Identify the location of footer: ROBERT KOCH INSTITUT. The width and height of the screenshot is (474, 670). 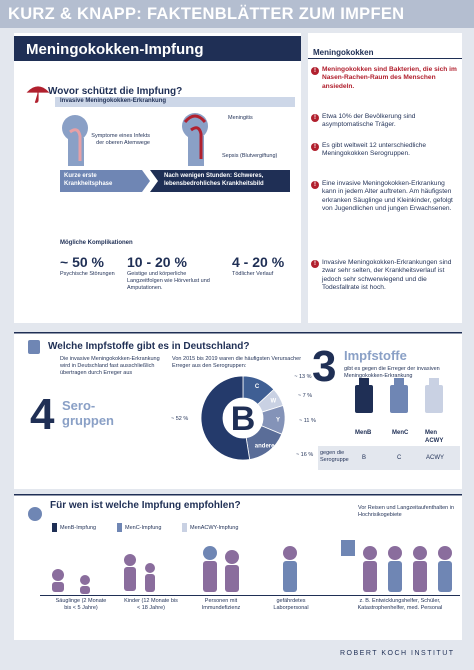
(397, 653).